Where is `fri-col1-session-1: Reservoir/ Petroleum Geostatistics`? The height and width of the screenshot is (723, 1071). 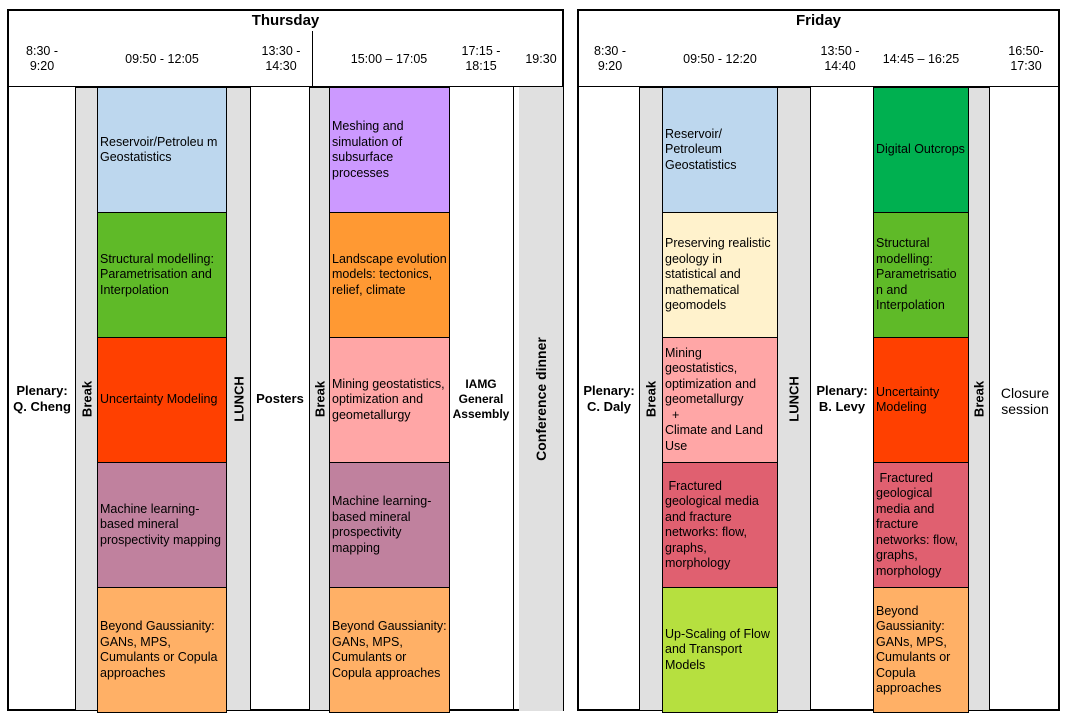
fri-col1-session-1: Reservoir/ Petroleum Geostatistics is located at coordinates (720, 150).